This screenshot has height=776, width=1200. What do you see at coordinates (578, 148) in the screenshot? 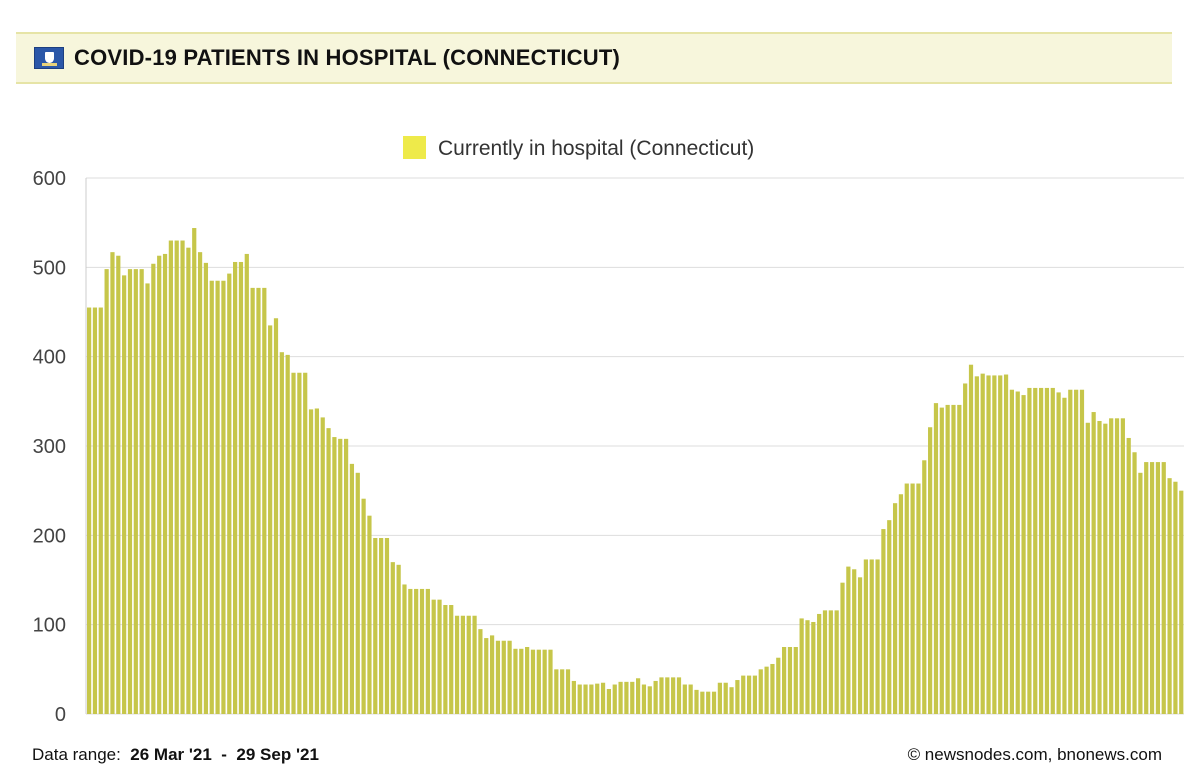
I see `legend: Currently in hospital (Connecticut)` at bounding box center [578, 148].